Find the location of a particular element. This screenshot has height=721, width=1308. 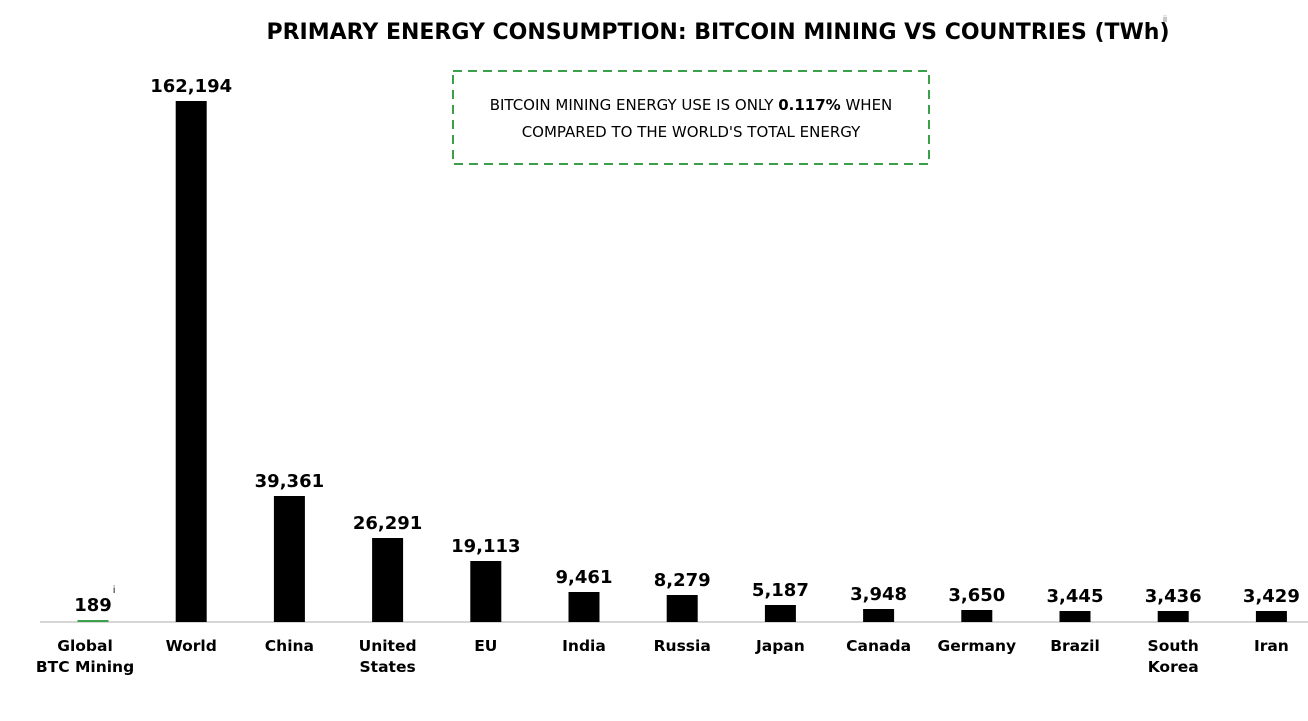

category-label-9-line-0: Germany is located at coordinates (976, 646).